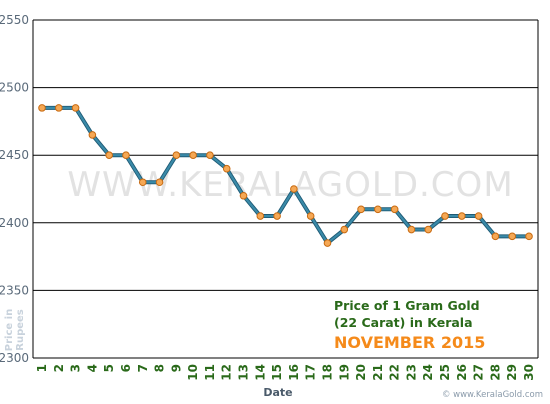 The height and width of the screenshot is (404, 550). What do you see at coordinates (193, 372) in the screenshot?
I see `x-tick-label: 10` at bounding box center [193, 372].